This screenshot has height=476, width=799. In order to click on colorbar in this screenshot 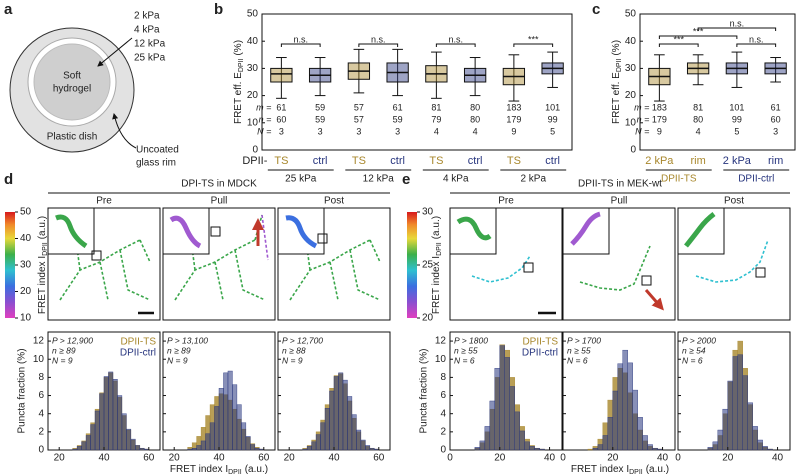, I will do `click(10, 265)`.